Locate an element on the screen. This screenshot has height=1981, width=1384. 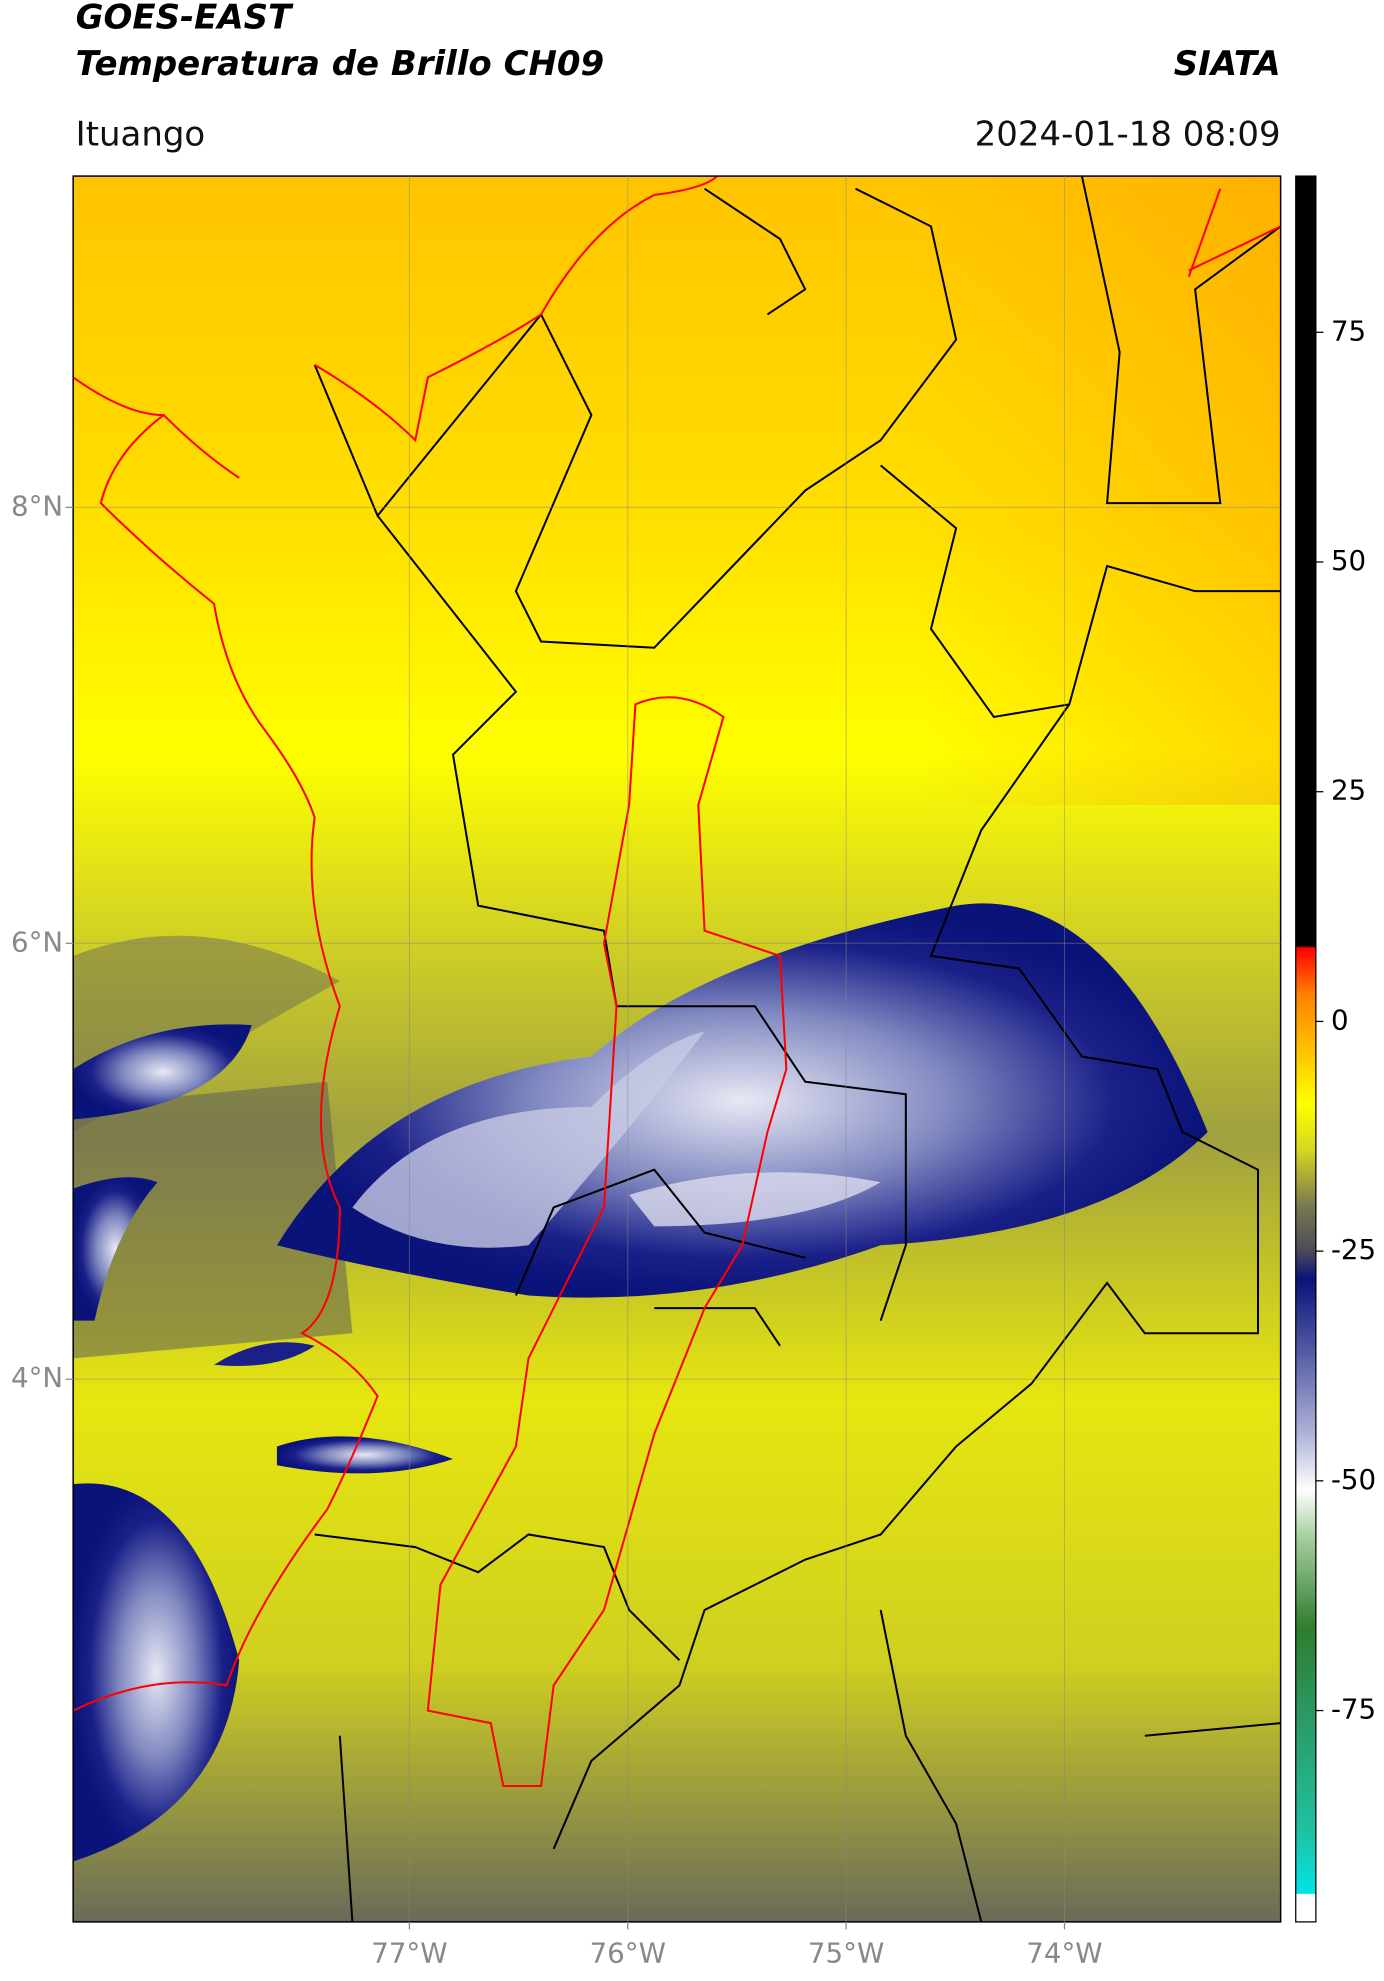
x-tick-label: 74°W is located at coordinates (1064, 1953).